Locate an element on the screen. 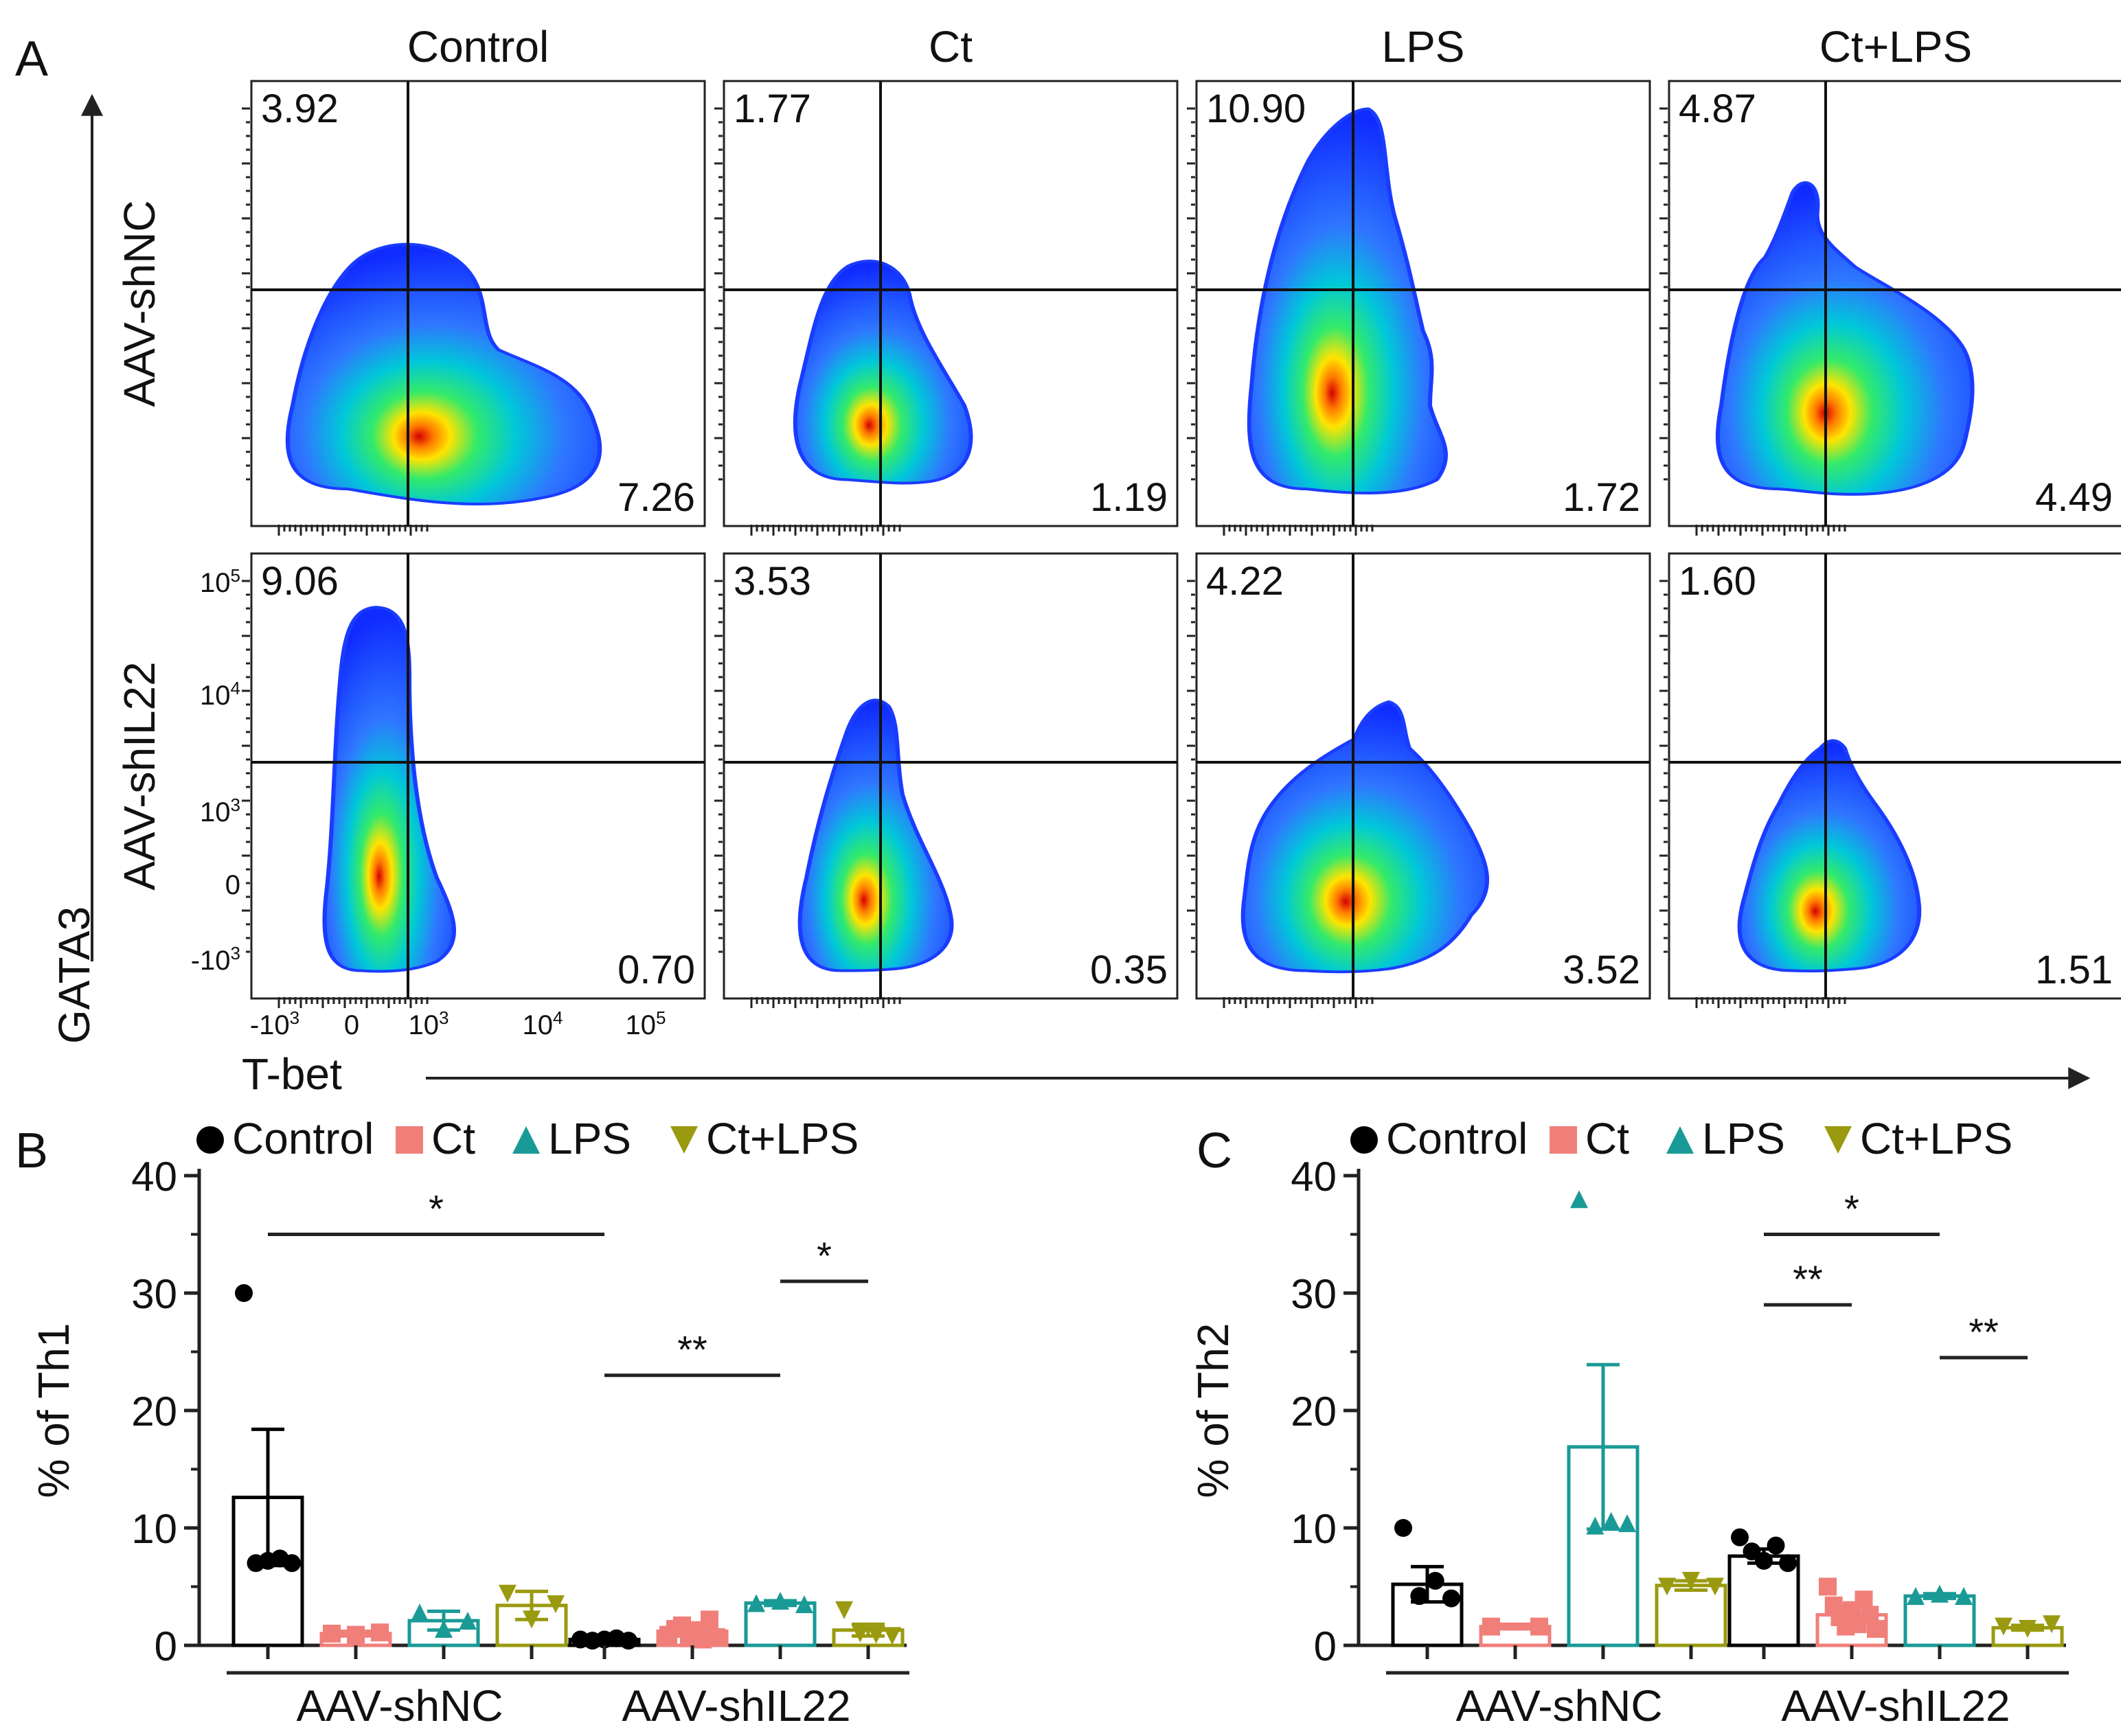 The image size is (2121, 1736). quadrant-lower-right-value: 1.19 is located at coordinates (1129, 497).